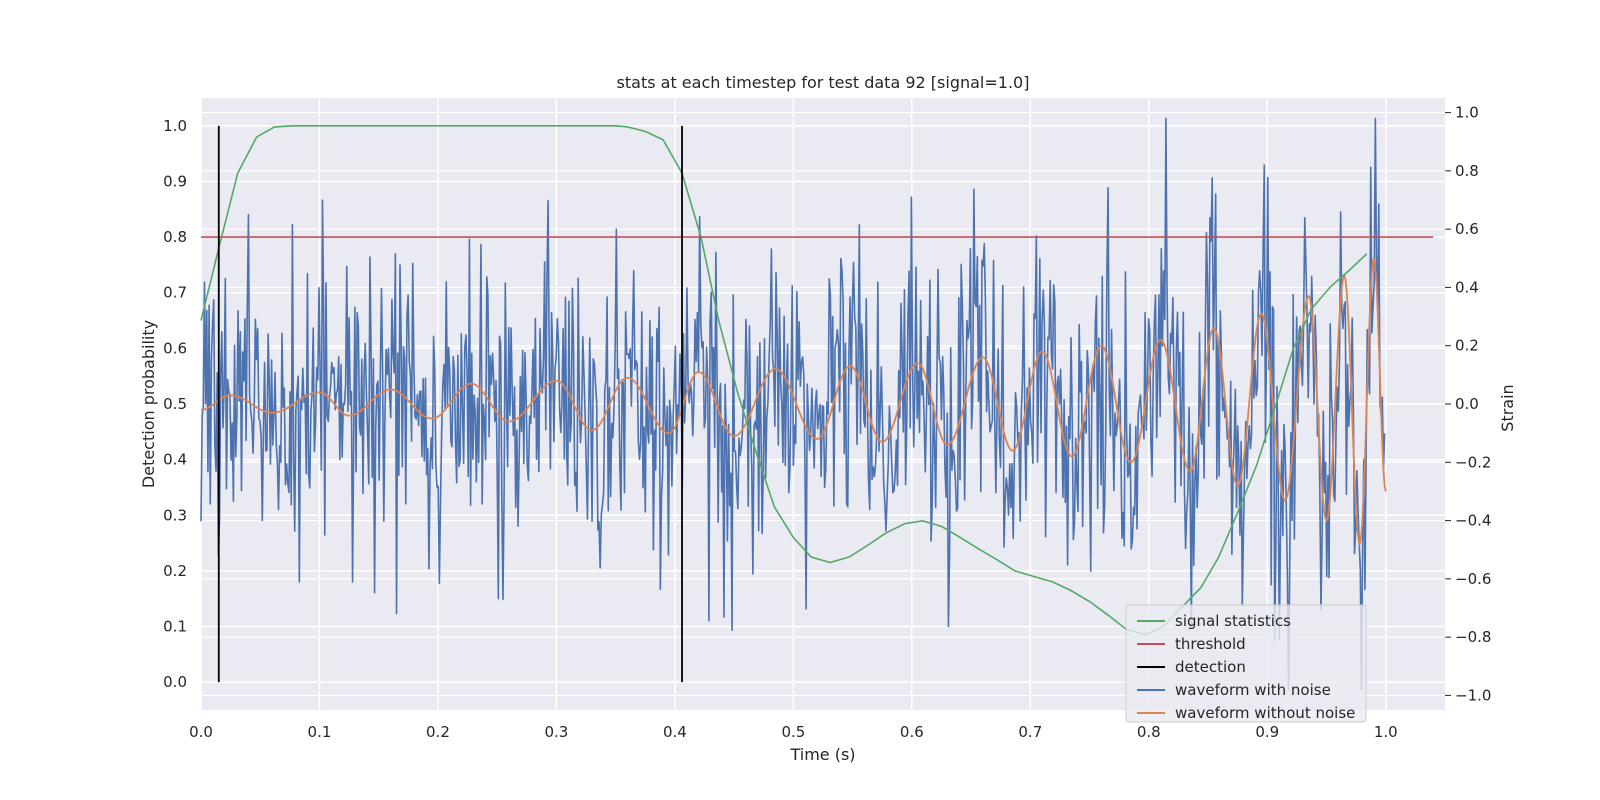 The height and width of the screenshot is (800, 1600). I want to click on right-y-tick-label: 0.2, so click(1467, 346).